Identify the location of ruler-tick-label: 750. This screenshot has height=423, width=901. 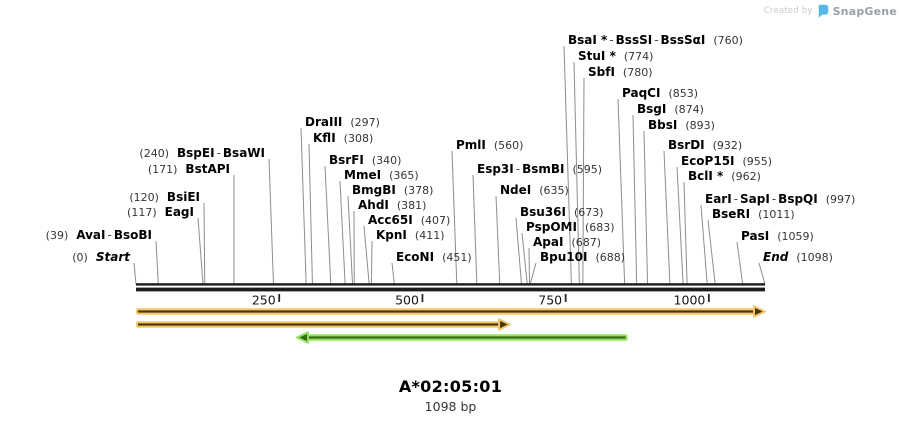
(550, 300).